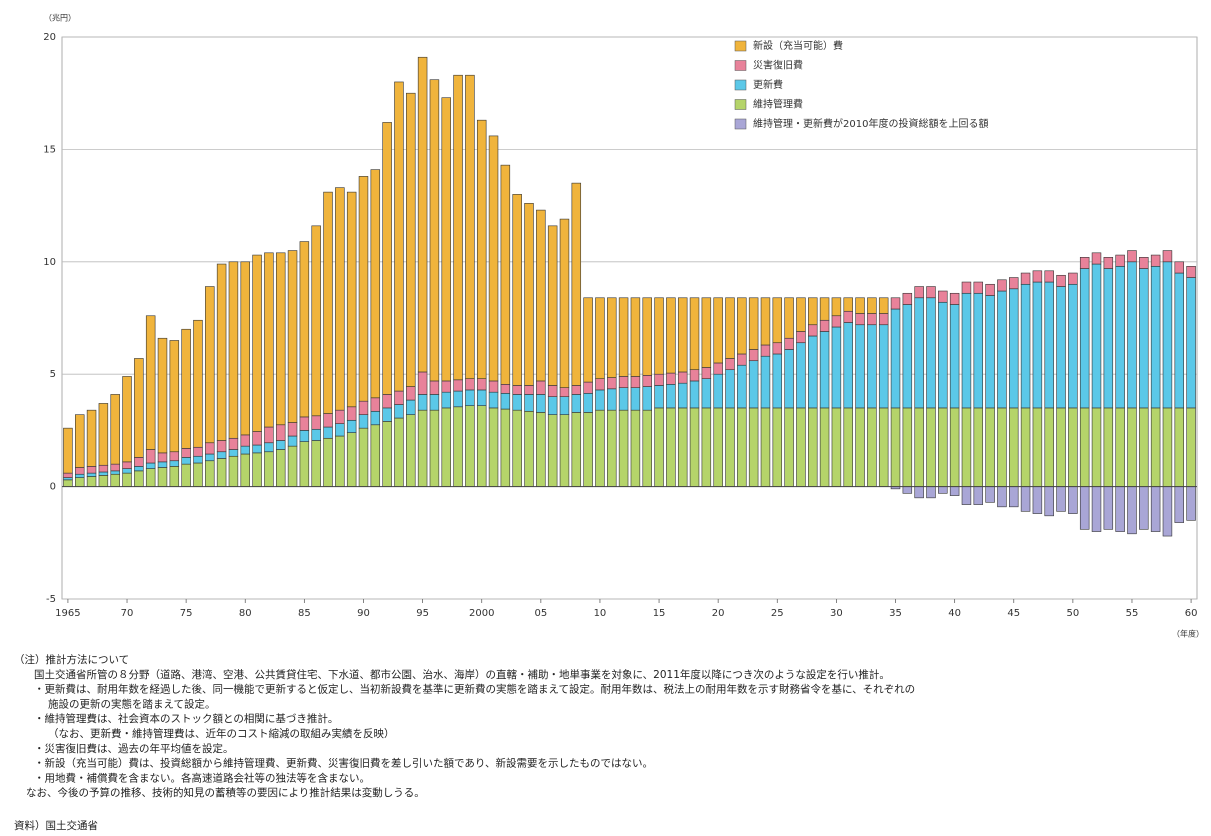  Describe the element at coordinates (131, 703) in the screenshot. I see `note-line: 施設の更新の実態を踏まえて設定。` at that location.